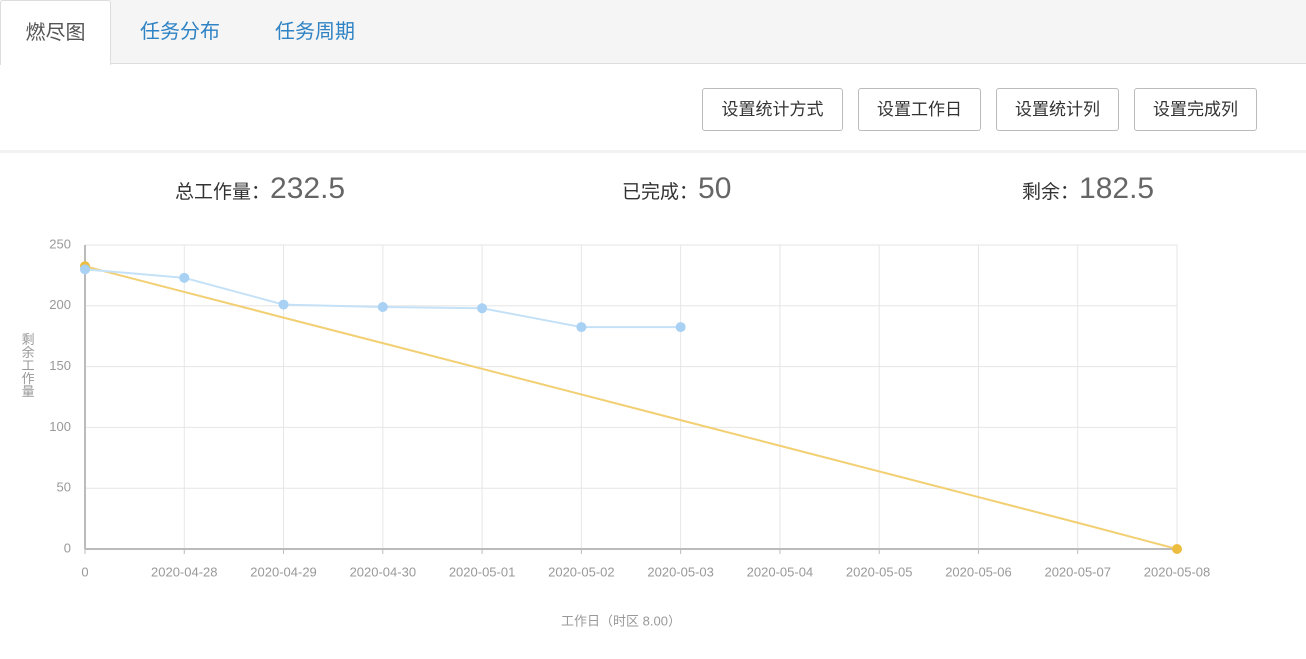 This screenshot has width=1306, height=659. I want to click on stat: 剩余：182.5, so click(1088, 189).